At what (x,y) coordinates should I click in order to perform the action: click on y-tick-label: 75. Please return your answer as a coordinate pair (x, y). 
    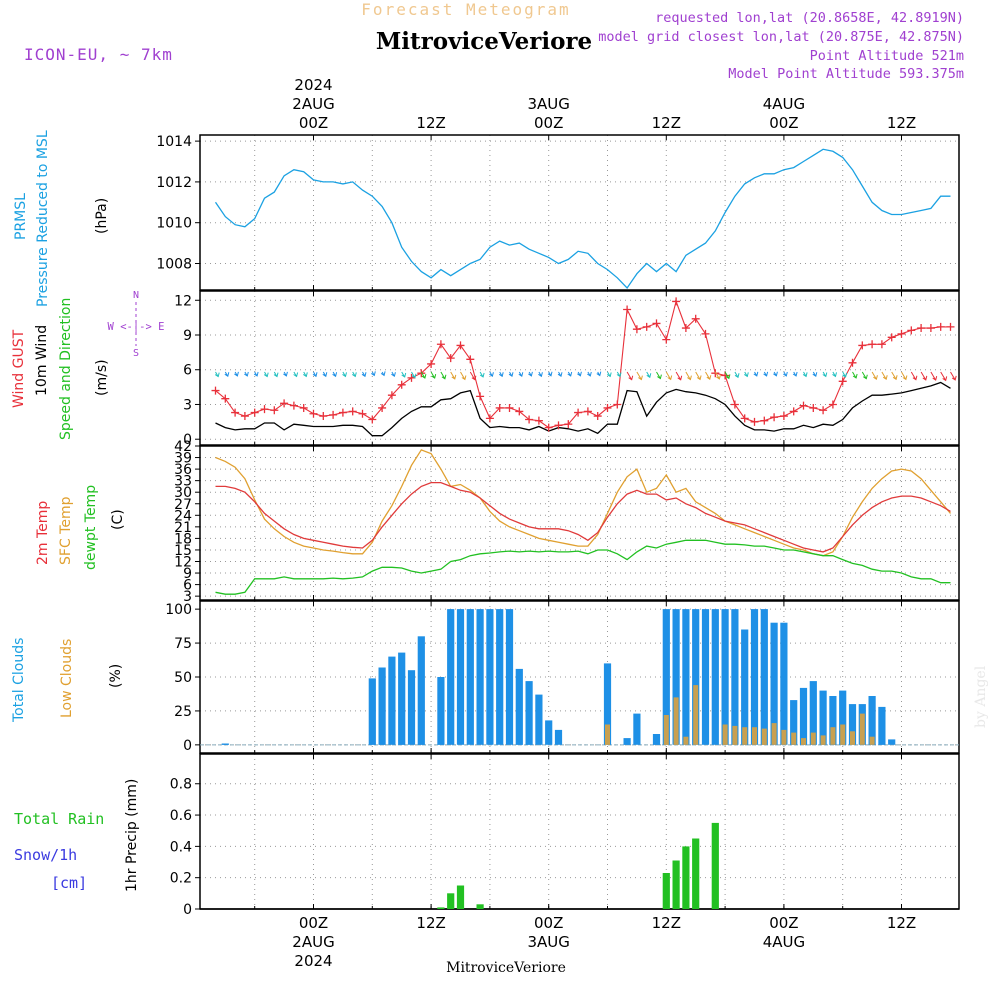
    Looking at the image, I should click on (183, 644).